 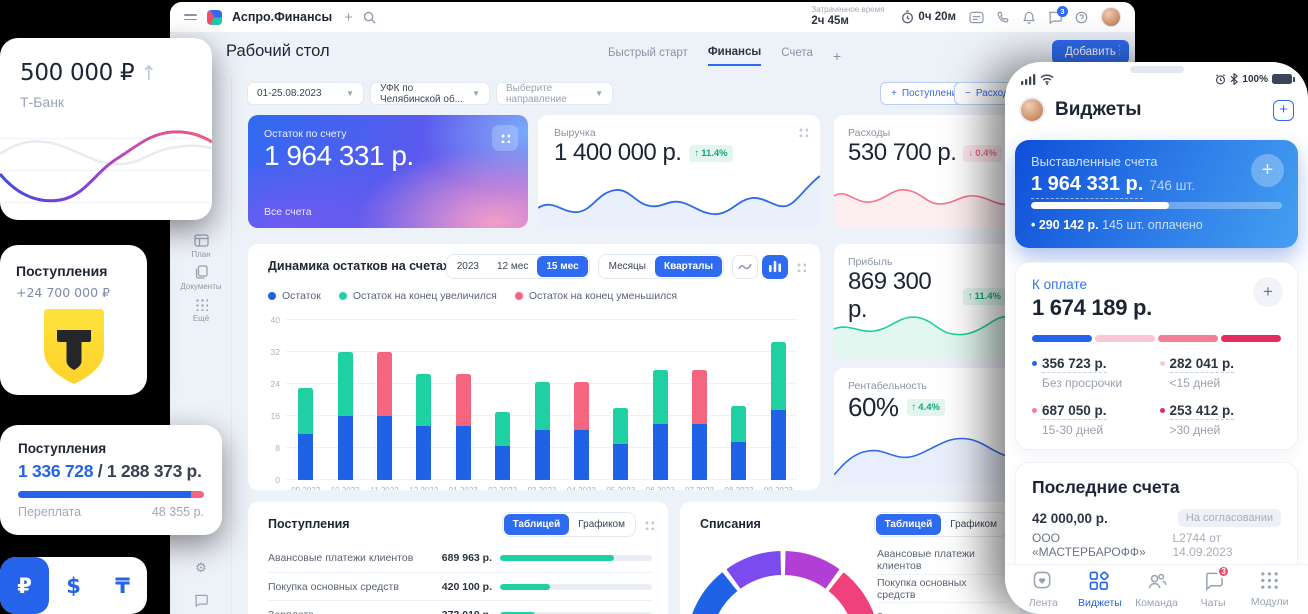 I want to click on payable-item-amount: 356 723 р., so click(x=1074, y=364).